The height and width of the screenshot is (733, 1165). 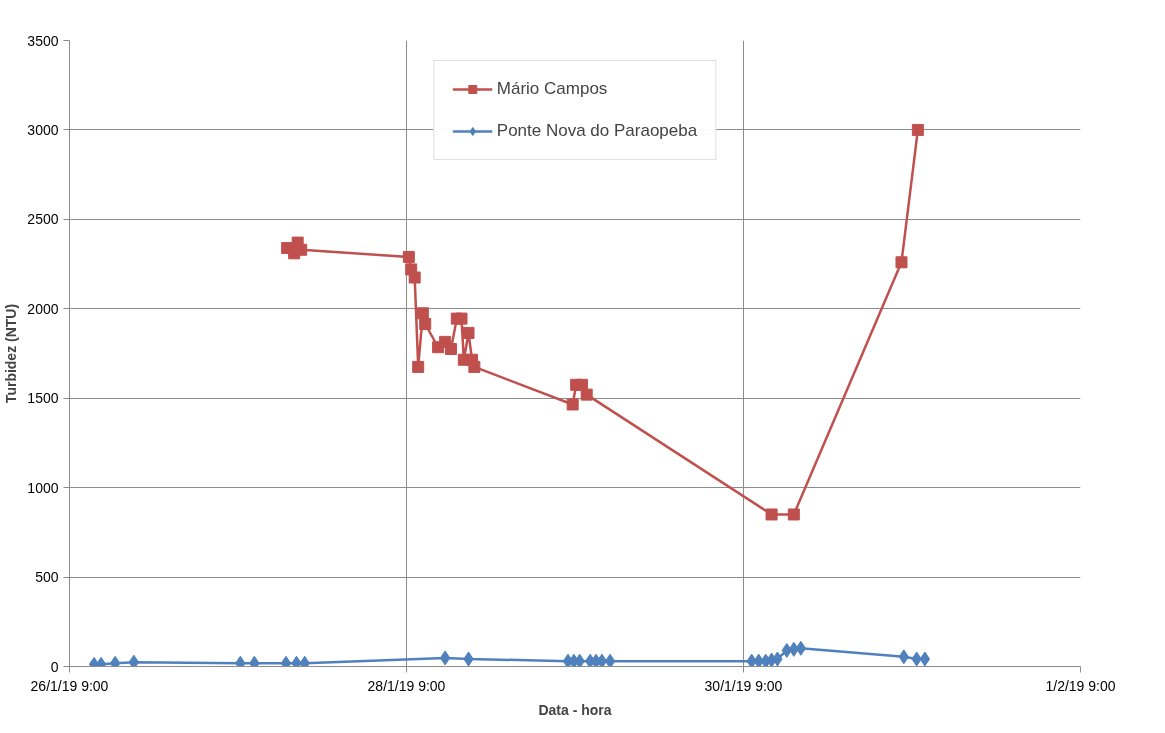 I want to click on legend-label: Ponte Nova do Paraopeba, so click(x=597, y=131).